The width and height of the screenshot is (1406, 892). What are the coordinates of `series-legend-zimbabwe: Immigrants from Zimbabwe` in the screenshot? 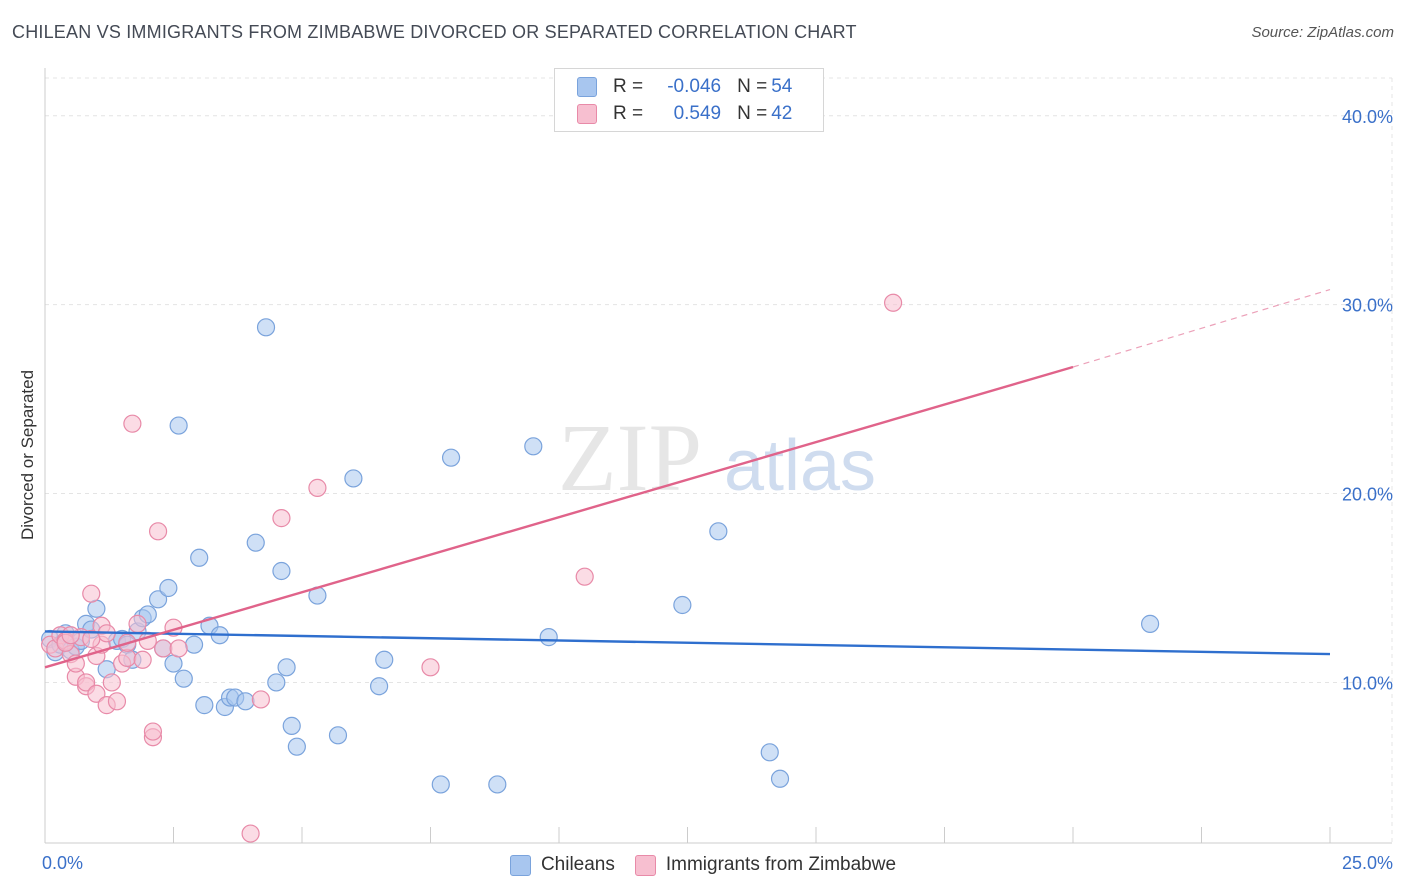 It's located at (765, 865).